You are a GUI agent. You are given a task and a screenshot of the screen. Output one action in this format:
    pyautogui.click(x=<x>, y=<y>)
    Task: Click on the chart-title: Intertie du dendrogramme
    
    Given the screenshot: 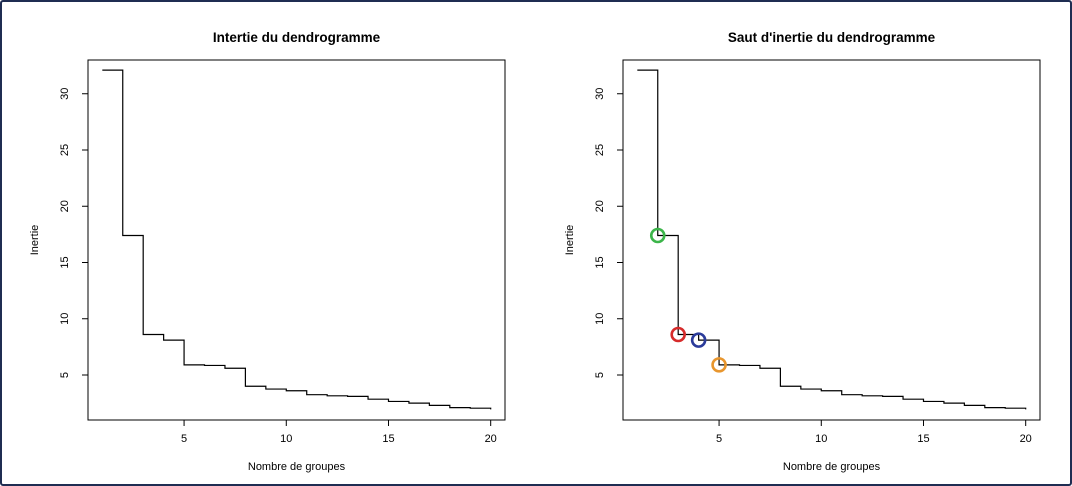 What is the action you would take?
    pyautogui.click(x=297, y=37)
    